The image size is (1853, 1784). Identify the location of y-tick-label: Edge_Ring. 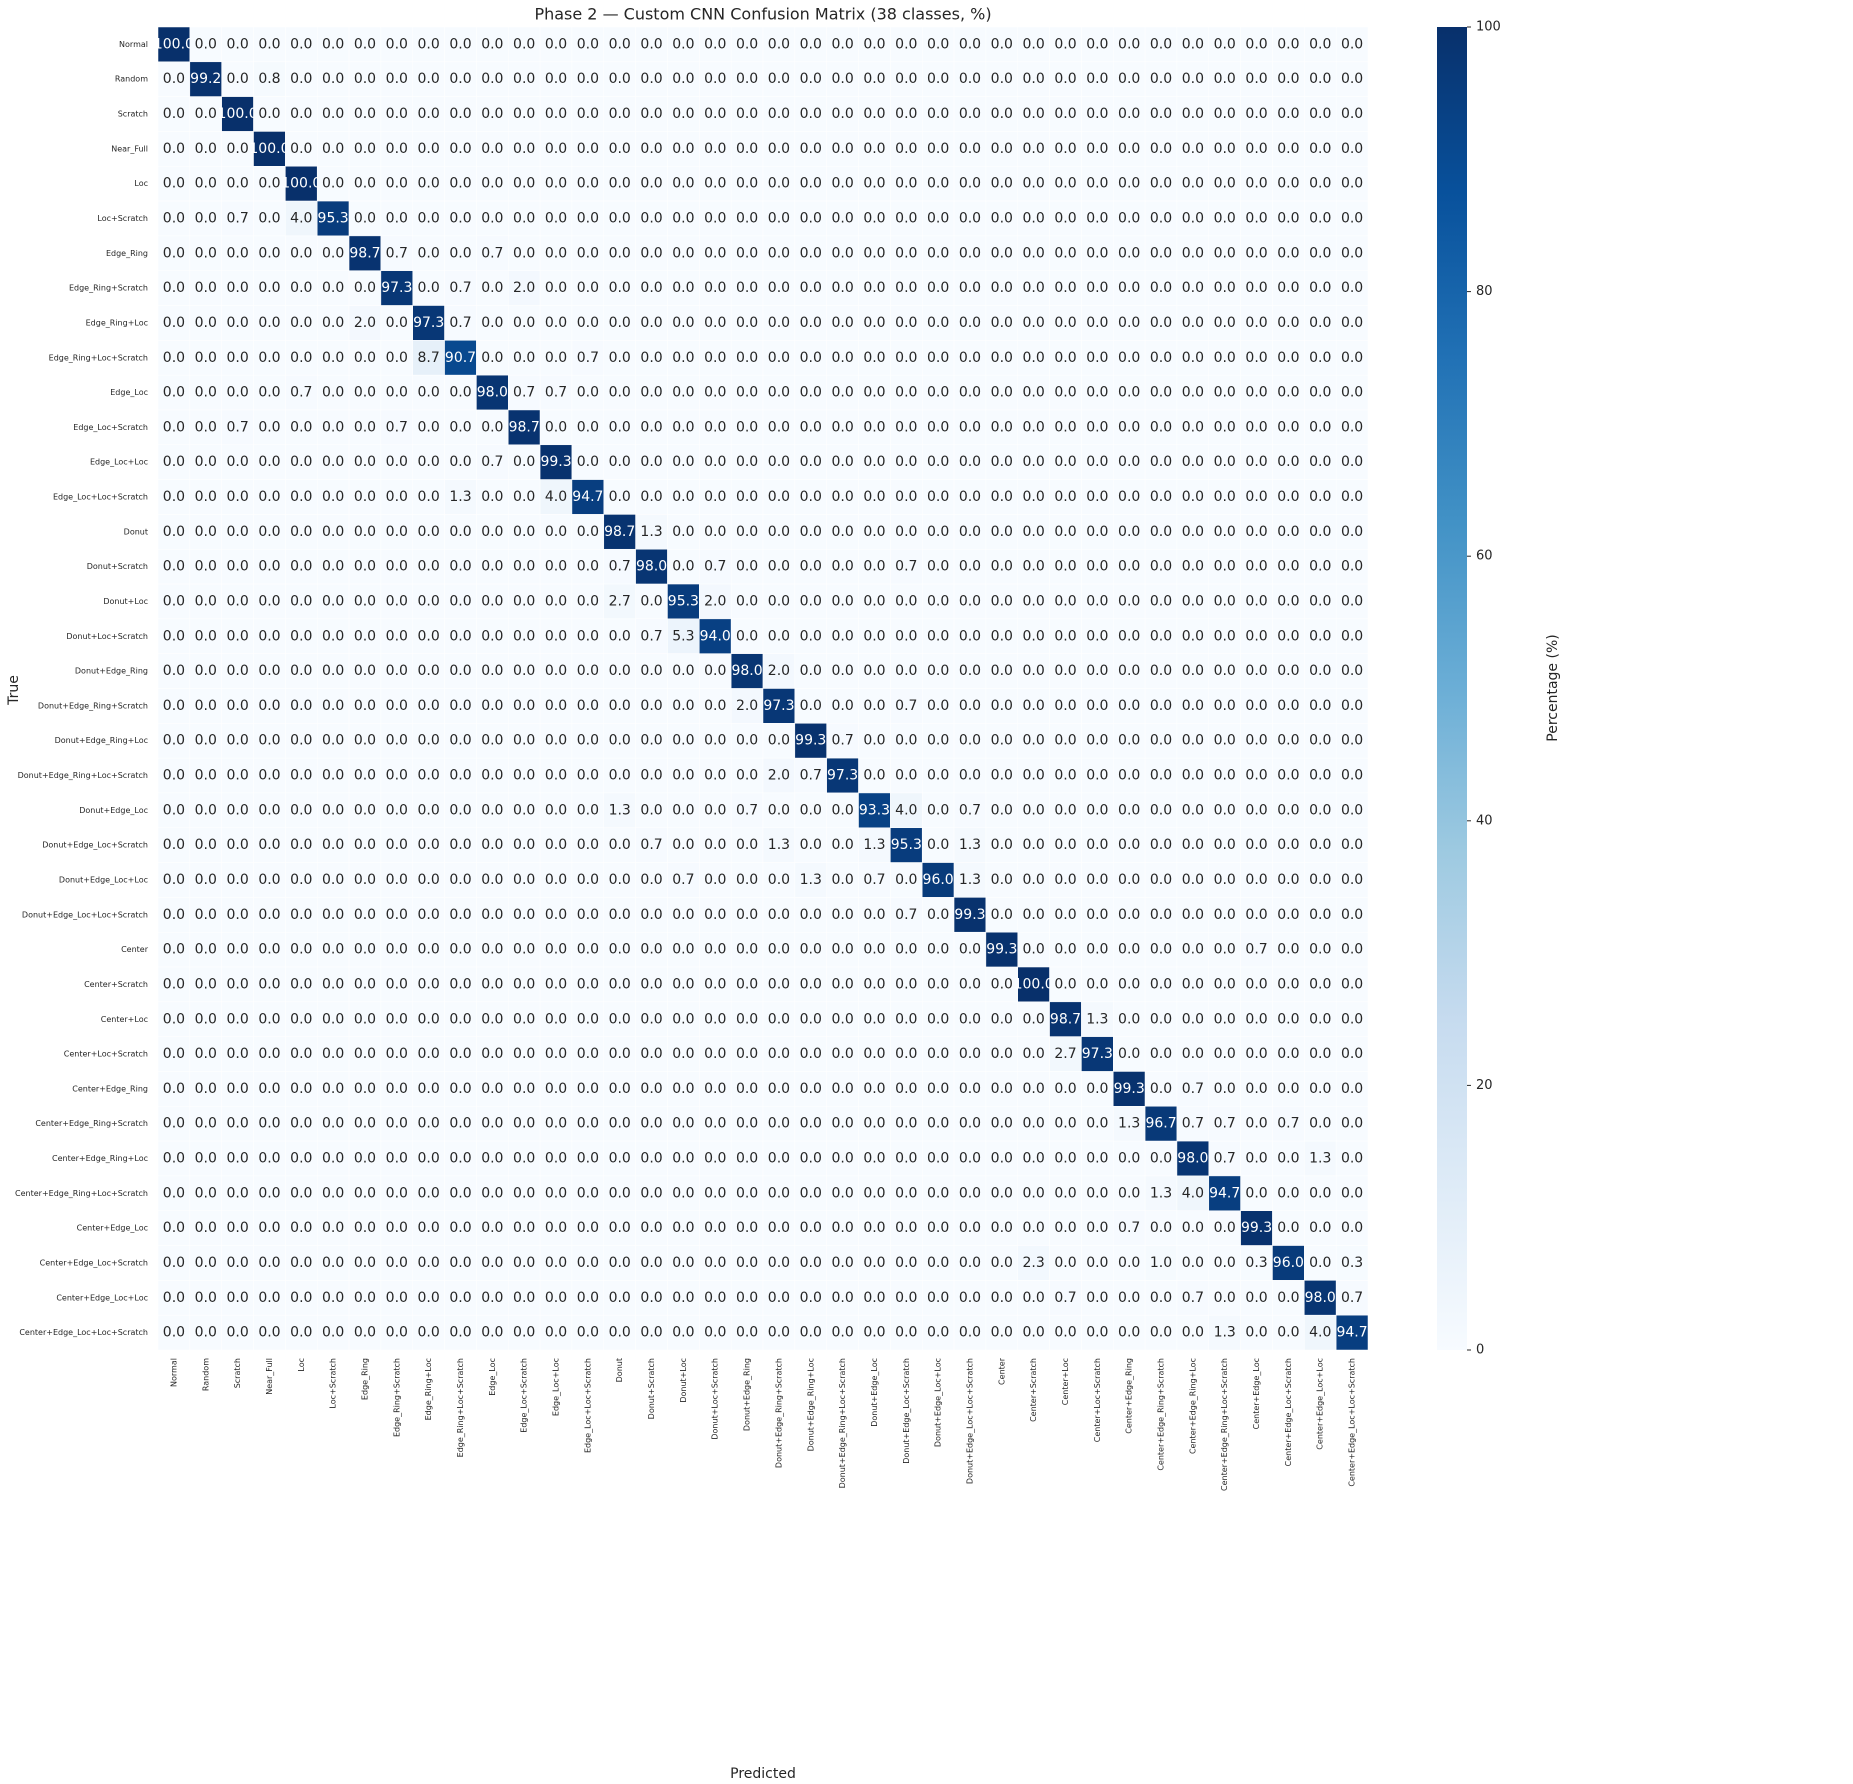
(127, 253).